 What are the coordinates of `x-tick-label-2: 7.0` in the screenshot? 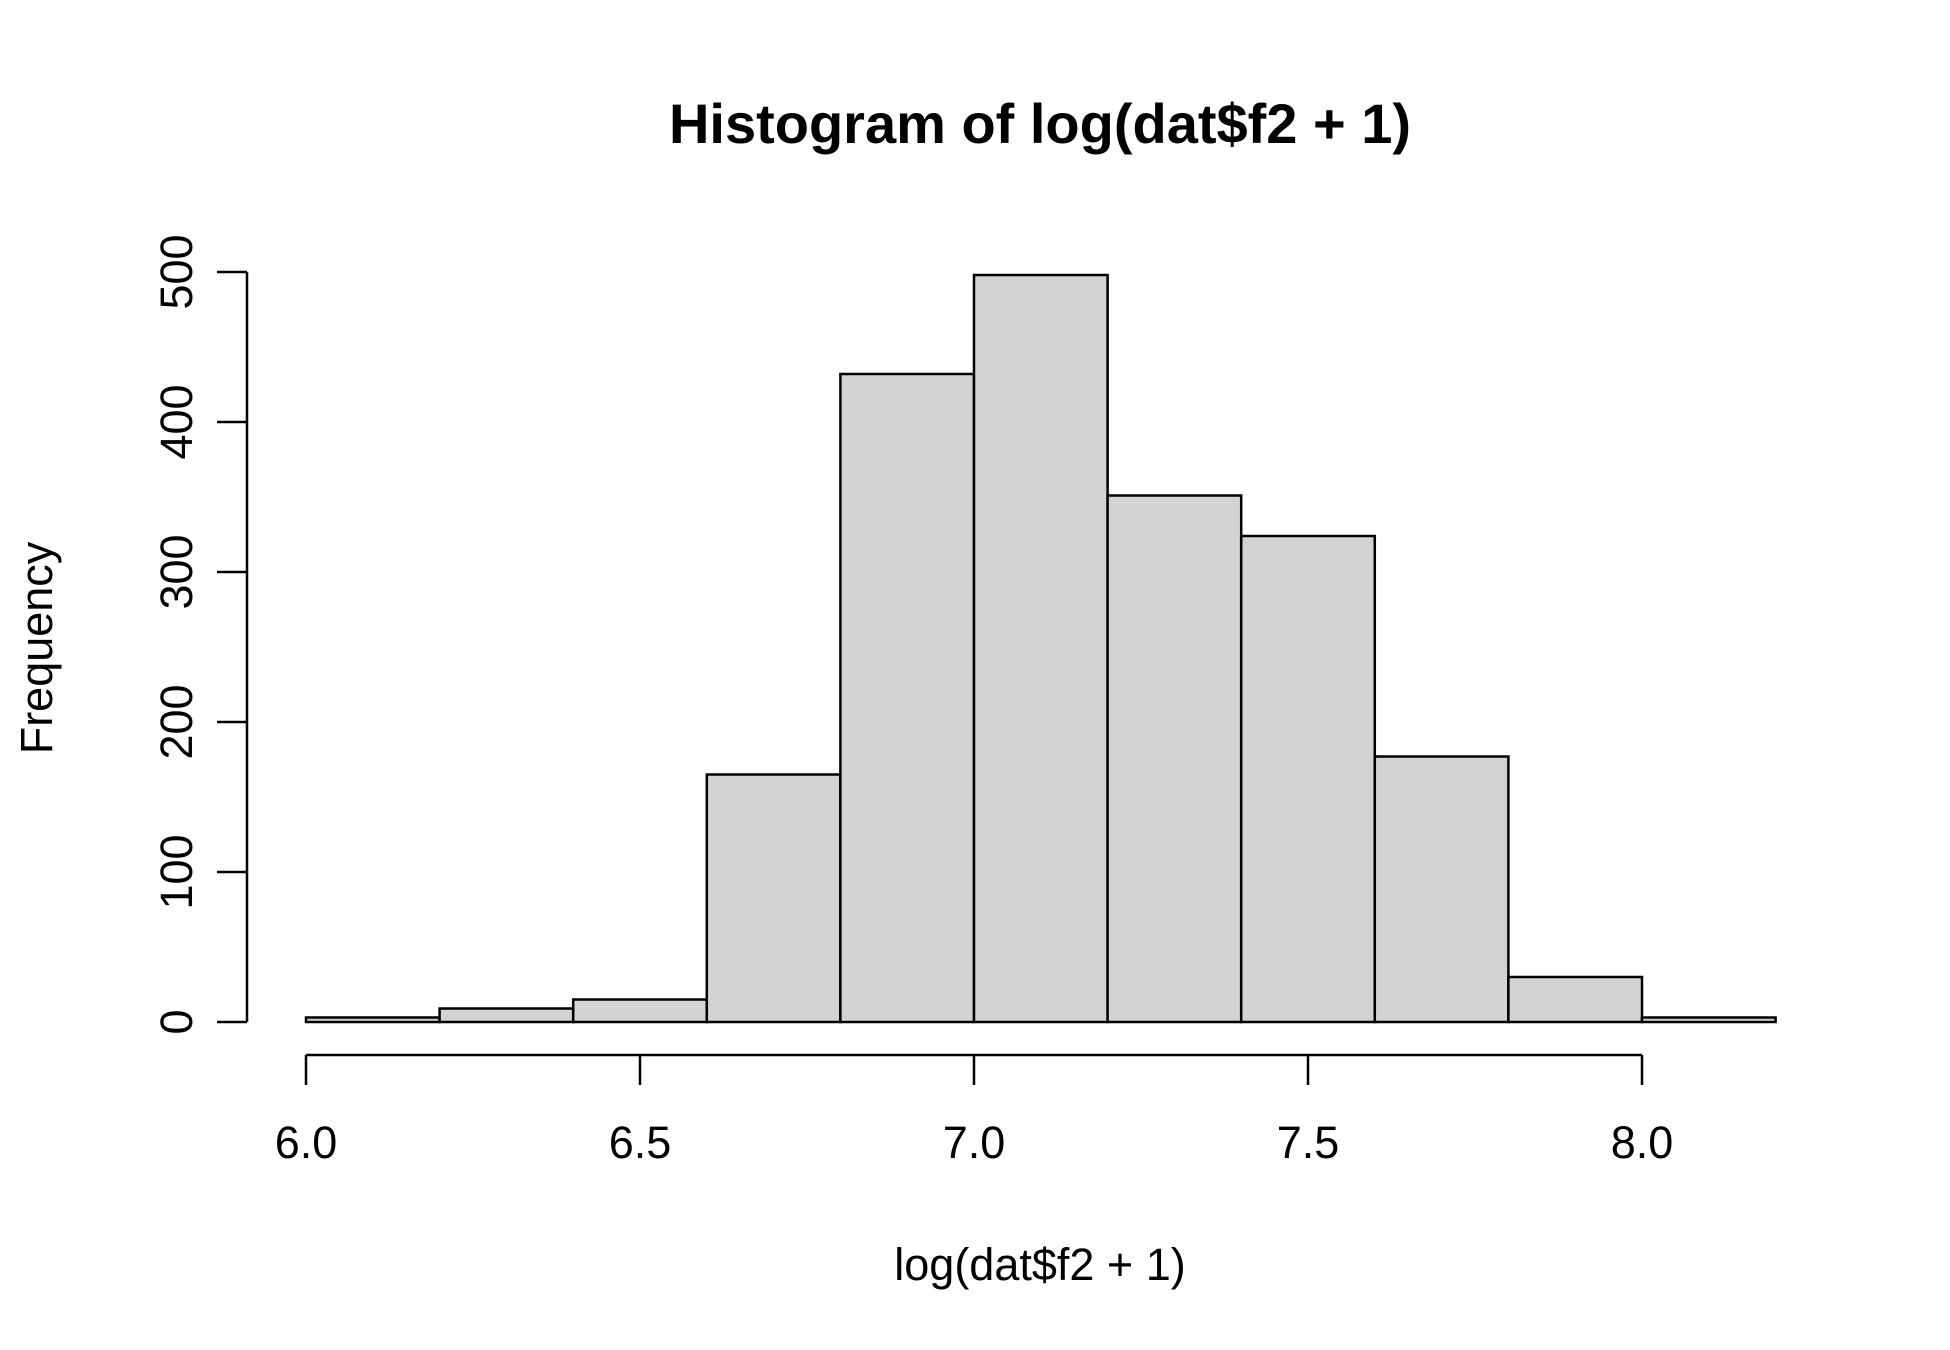 It's located at (974, 1142).